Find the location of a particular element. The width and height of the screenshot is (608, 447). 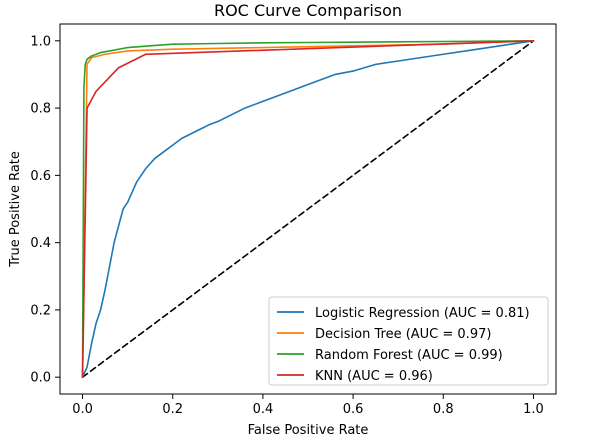

legend-label: Random Forest (AUC = 0.99) is located at coordinates (409, 355).